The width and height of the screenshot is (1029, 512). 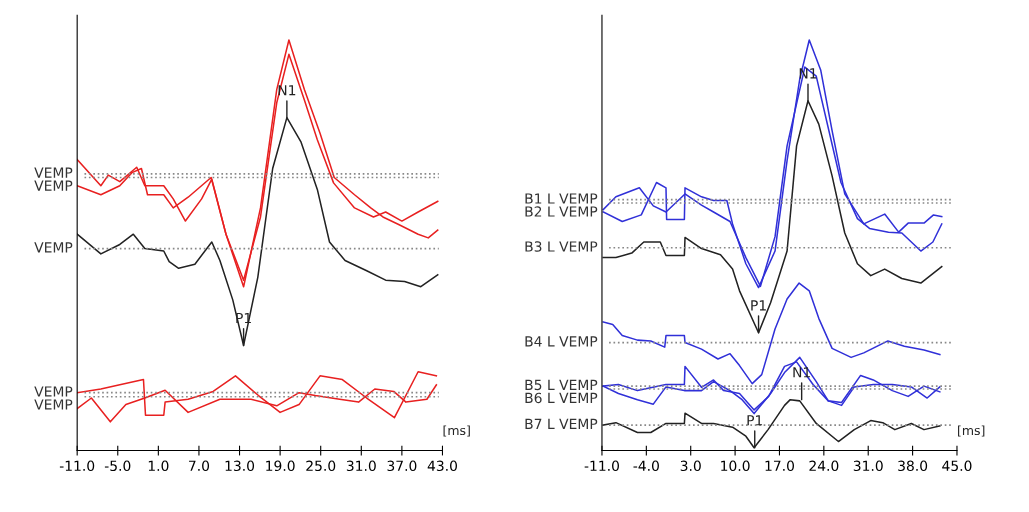 I want to click on x-tick-label: 17.0, so click(x=780, y=466).